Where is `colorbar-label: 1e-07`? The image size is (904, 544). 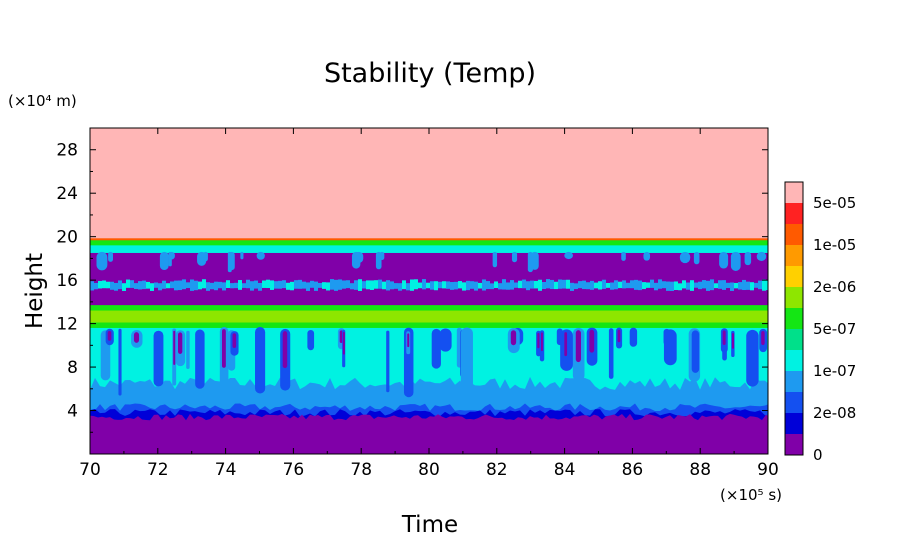 colorbar-label: 1e-07 is located at coordinates (834, 371).